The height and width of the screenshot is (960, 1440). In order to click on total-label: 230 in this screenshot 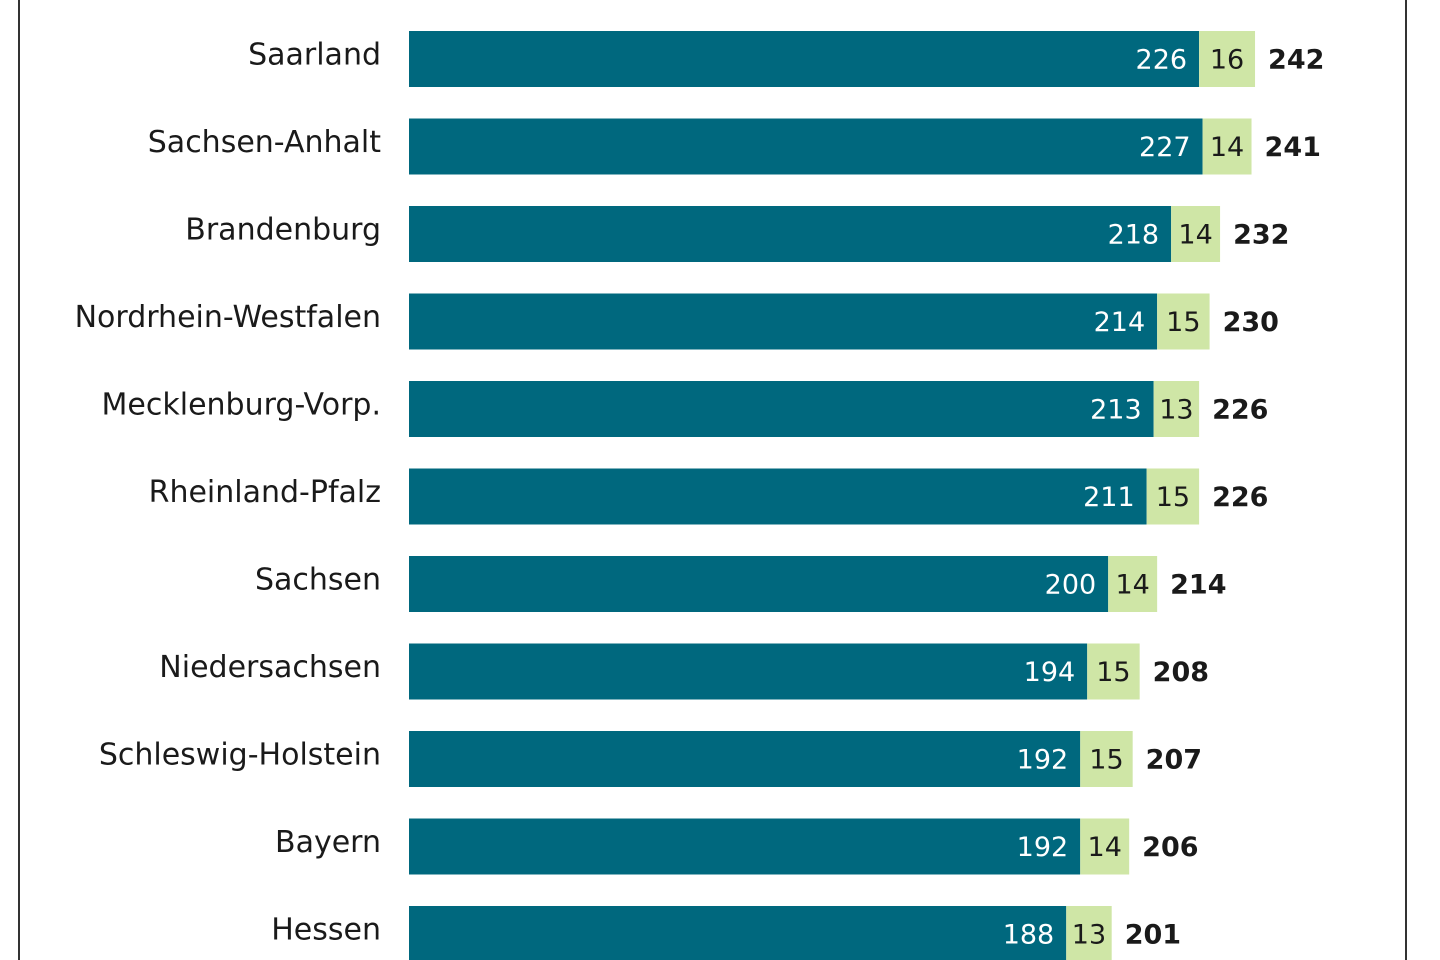, I will do `click(1251, 322)`.